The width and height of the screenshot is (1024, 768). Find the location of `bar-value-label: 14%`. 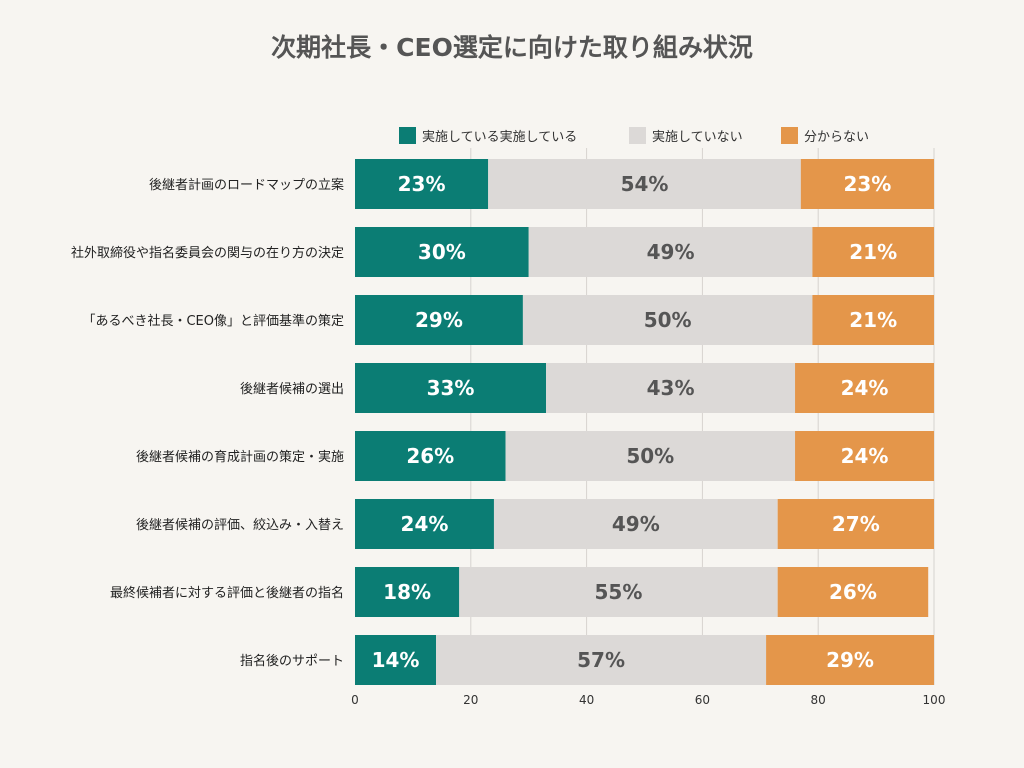

bar-value-label: 14% is located at coordinates (396, 660).